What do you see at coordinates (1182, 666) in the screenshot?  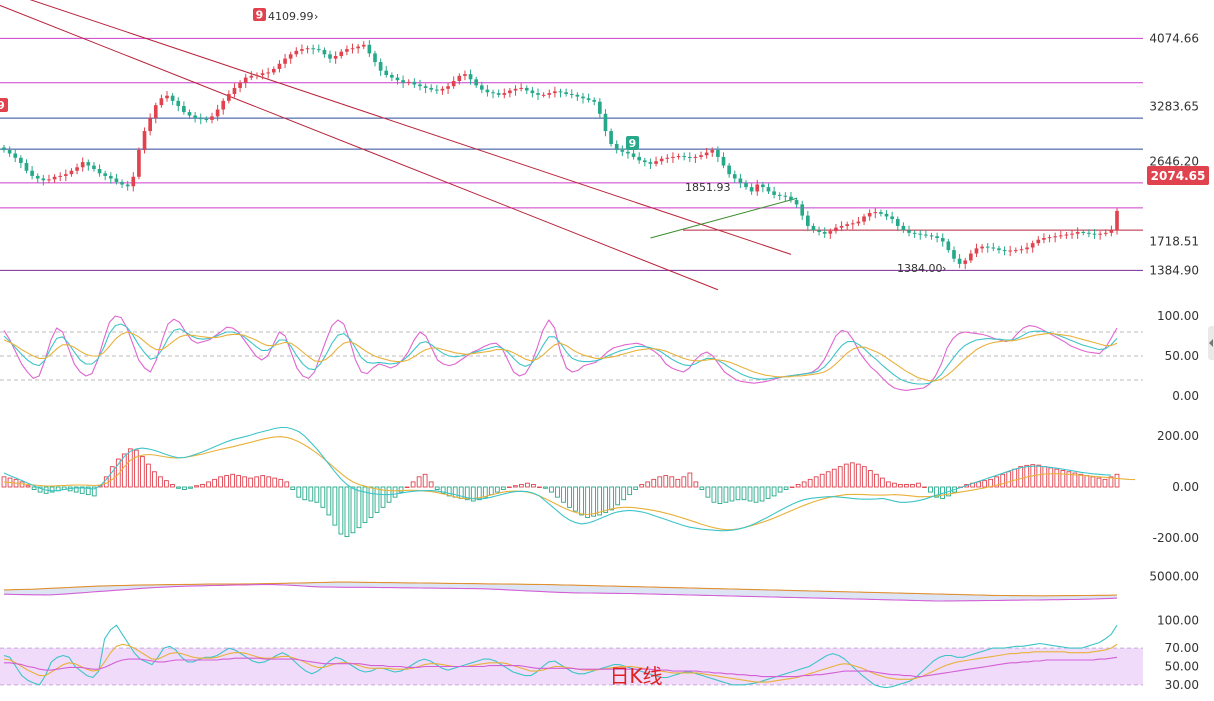 I see `rsi-axis-tick-2: 50.00` at bounding box center [1182, 666].